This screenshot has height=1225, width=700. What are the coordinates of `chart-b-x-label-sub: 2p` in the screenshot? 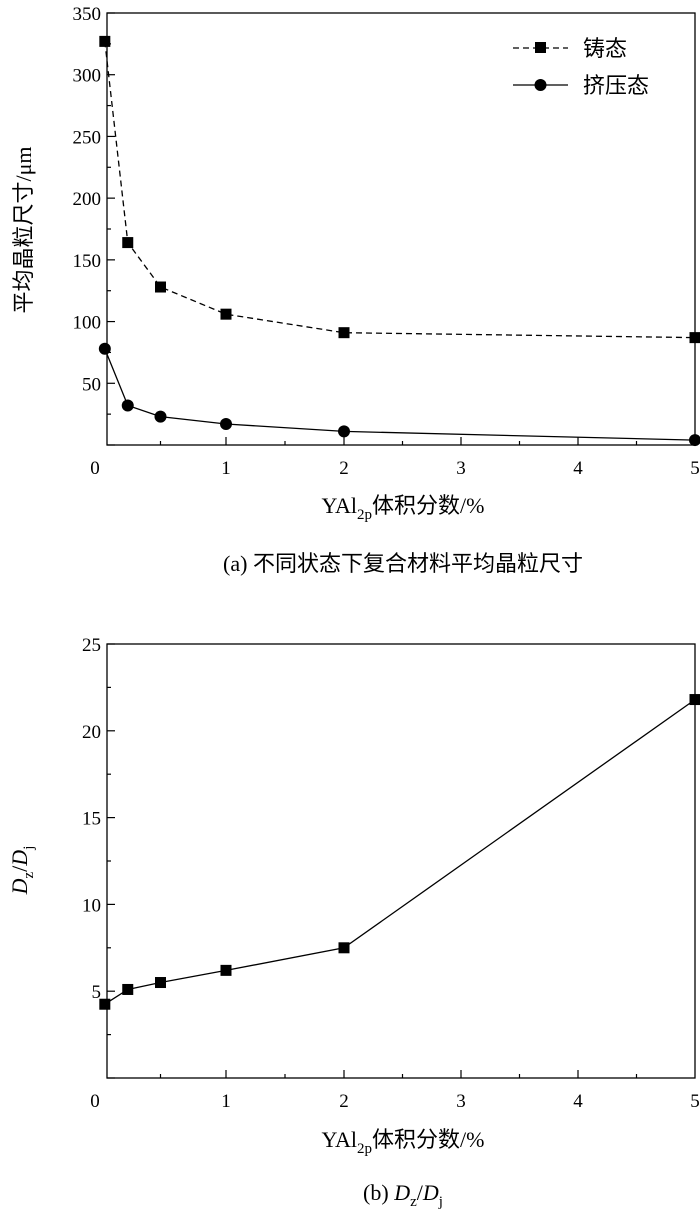 It's located at (364, 1149).